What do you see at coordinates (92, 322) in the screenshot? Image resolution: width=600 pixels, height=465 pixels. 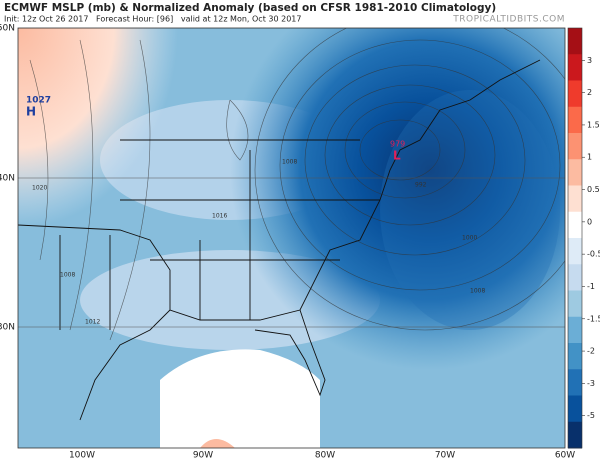 I see `contour-label: 1012` at bounding box center [92, 322].